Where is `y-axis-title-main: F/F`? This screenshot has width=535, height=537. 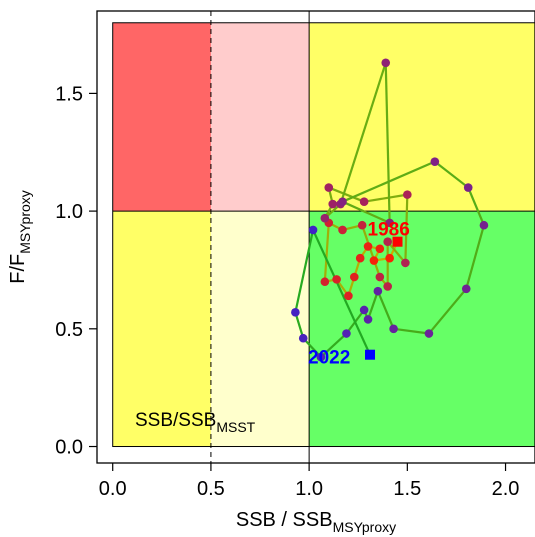 y-axis-title-main: F/F is located at coordinates (18, 269).